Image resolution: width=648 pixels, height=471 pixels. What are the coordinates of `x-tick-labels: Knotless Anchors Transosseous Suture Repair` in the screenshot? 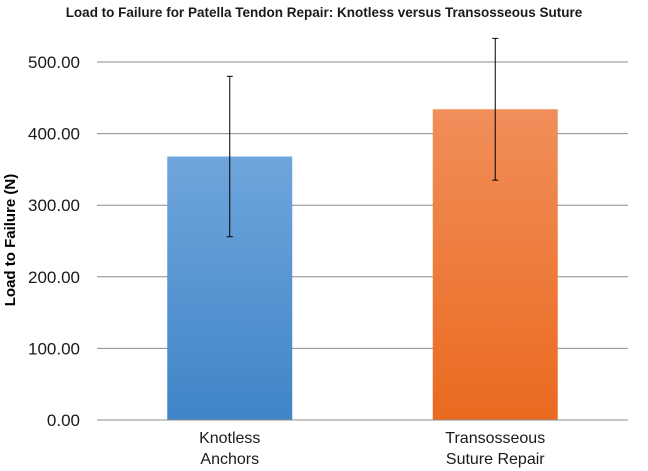 It's located at (372, 449).